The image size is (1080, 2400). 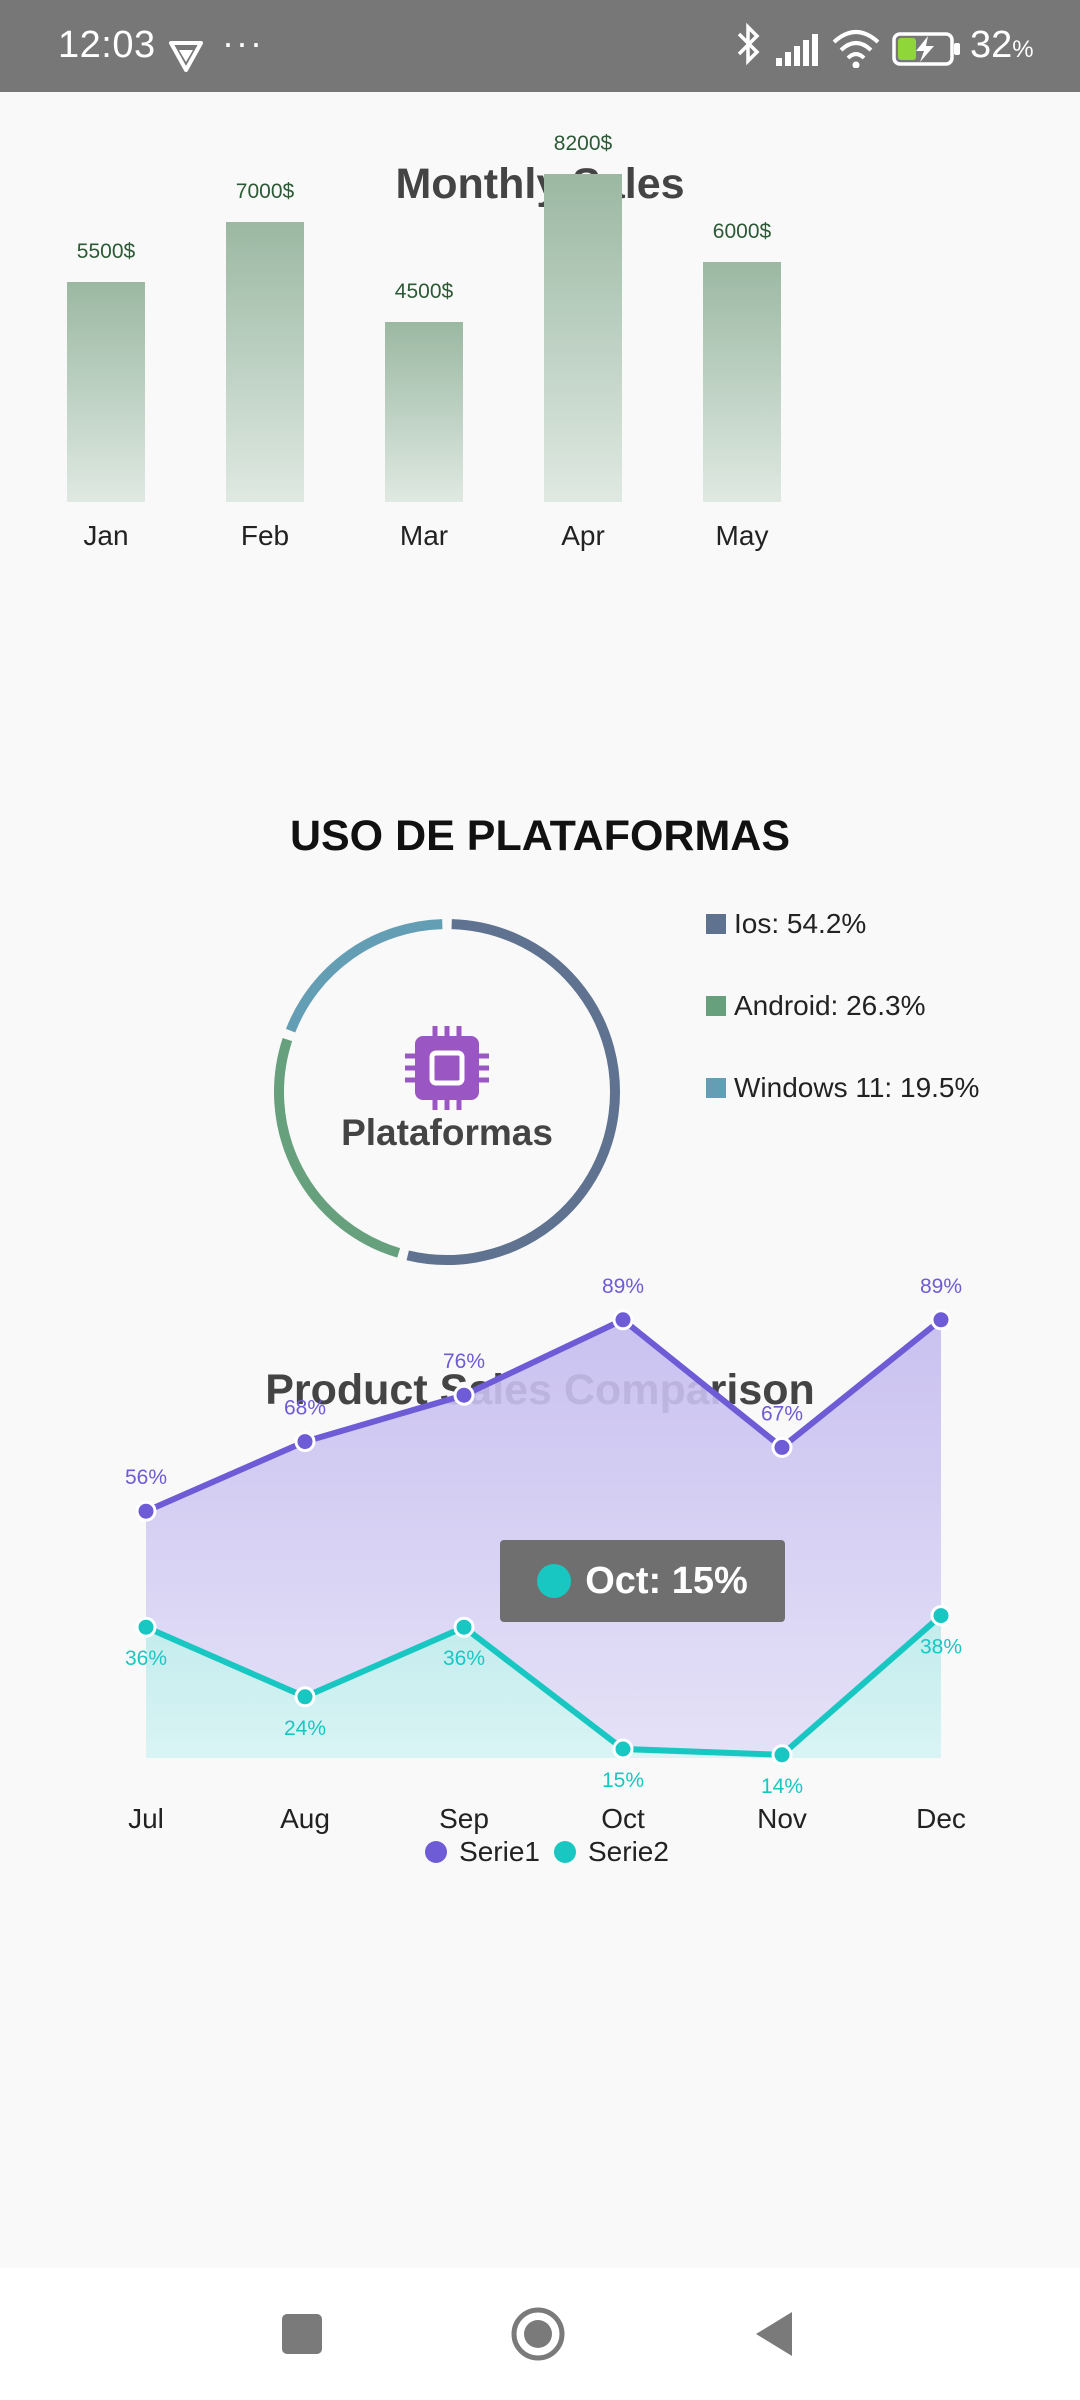 What do you see at coordinates (716, 1088) in the screenshot?
I see `legend-swatch-windows` at bounding box center [716, 1088].